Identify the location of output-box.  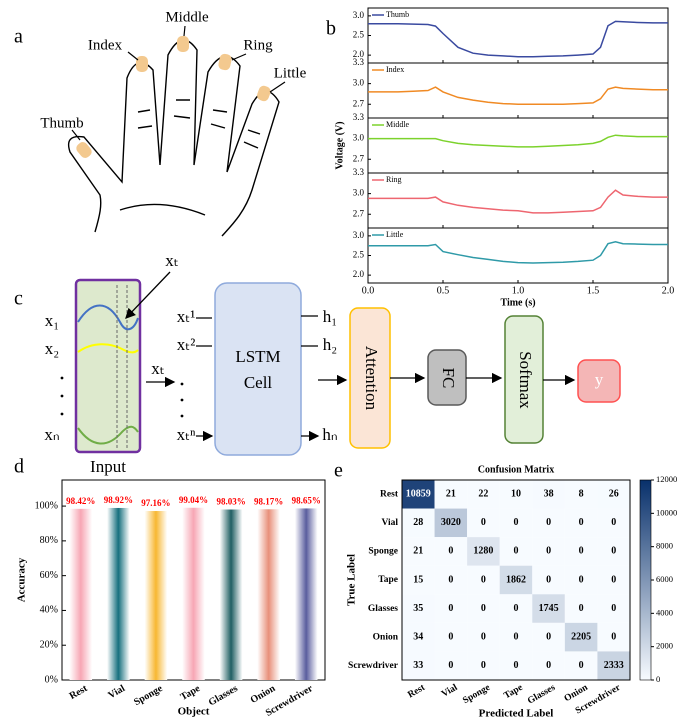
(599, 381).